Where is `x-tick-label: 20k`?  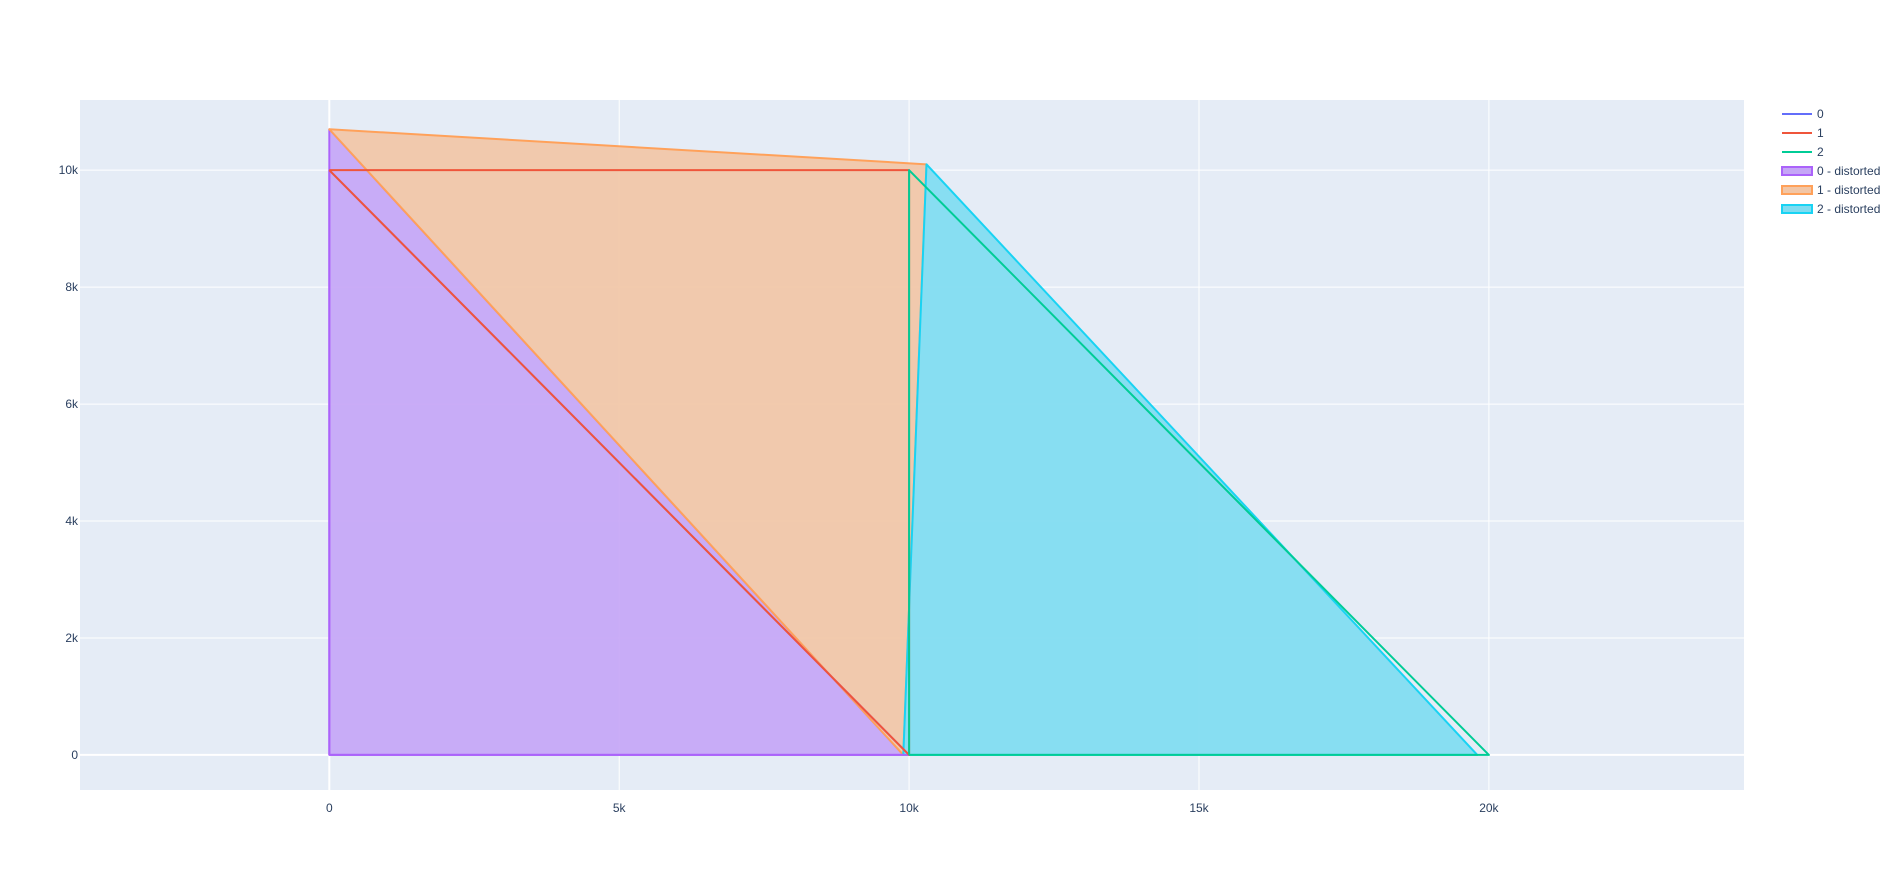 x-tick-label: 20k is located at coordinates (1489, 808).